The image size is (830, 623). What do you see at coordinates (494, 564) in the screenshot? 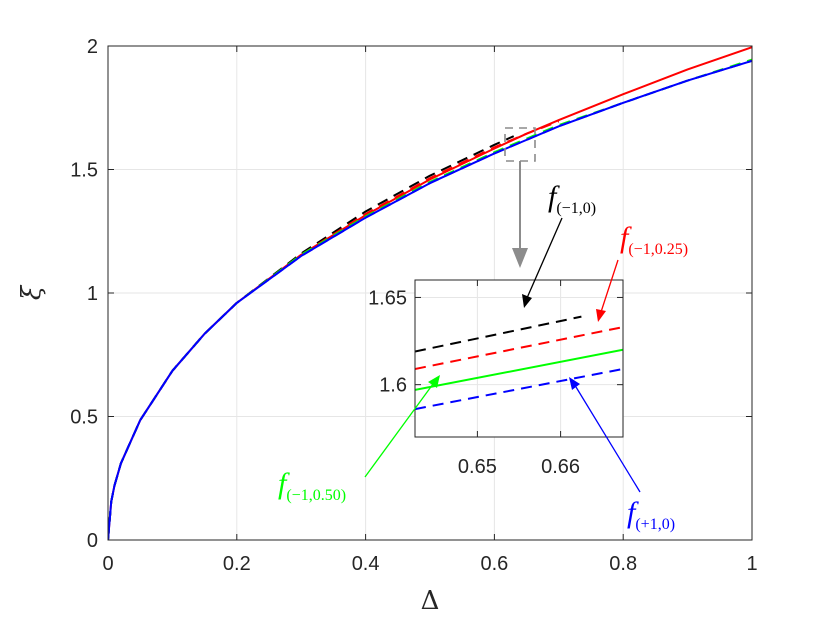
I see `x-tick-label: 0.6` at bounding box center [494, 564].